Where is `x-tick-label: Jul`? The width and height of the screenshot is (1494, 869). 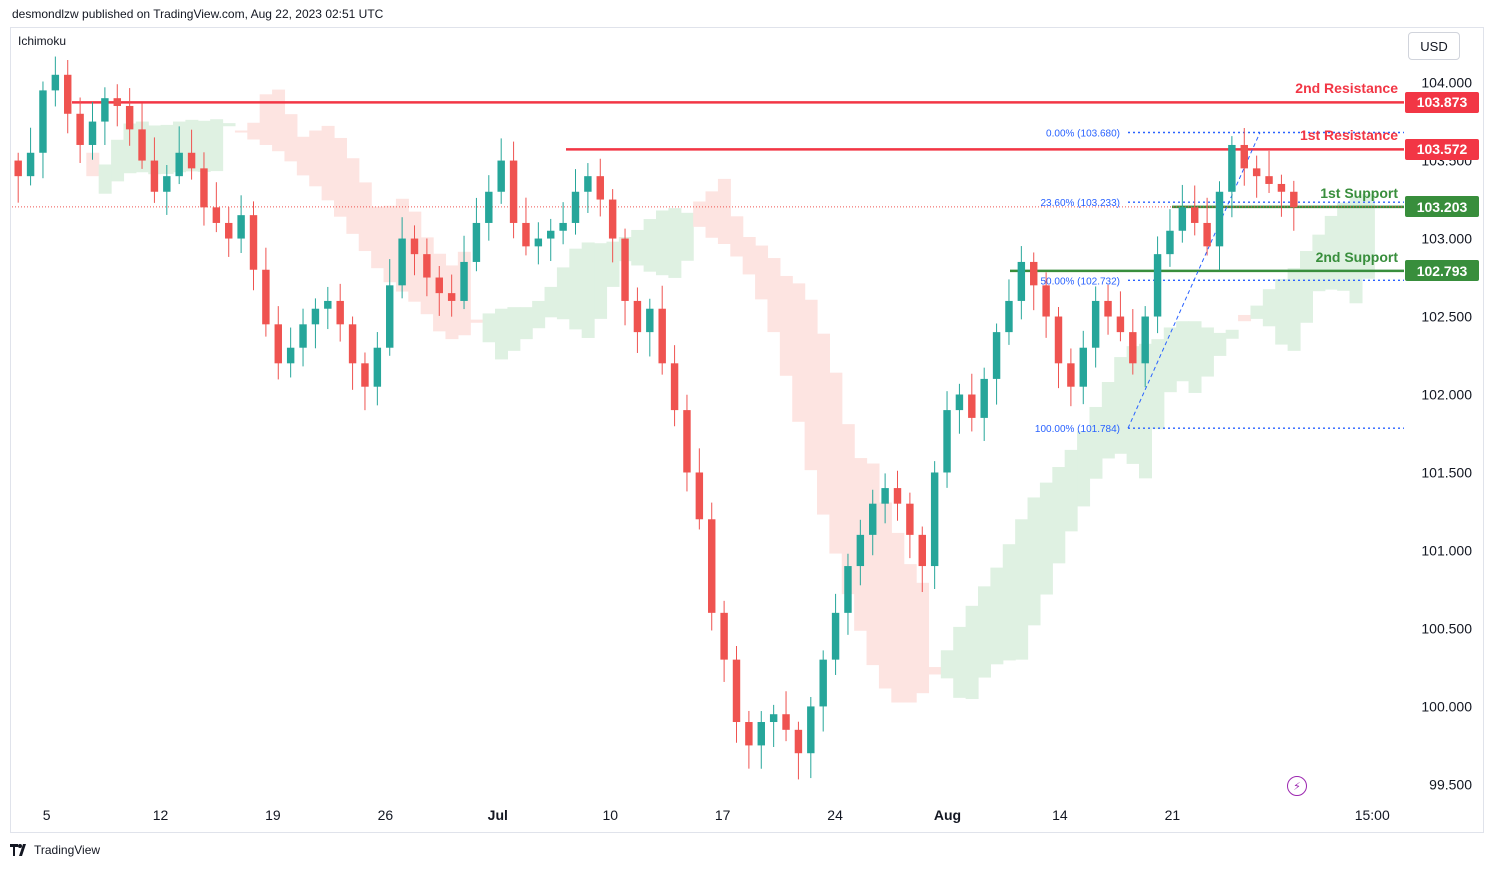
x-tick-label: Jul is located at coordinates (498, 815).